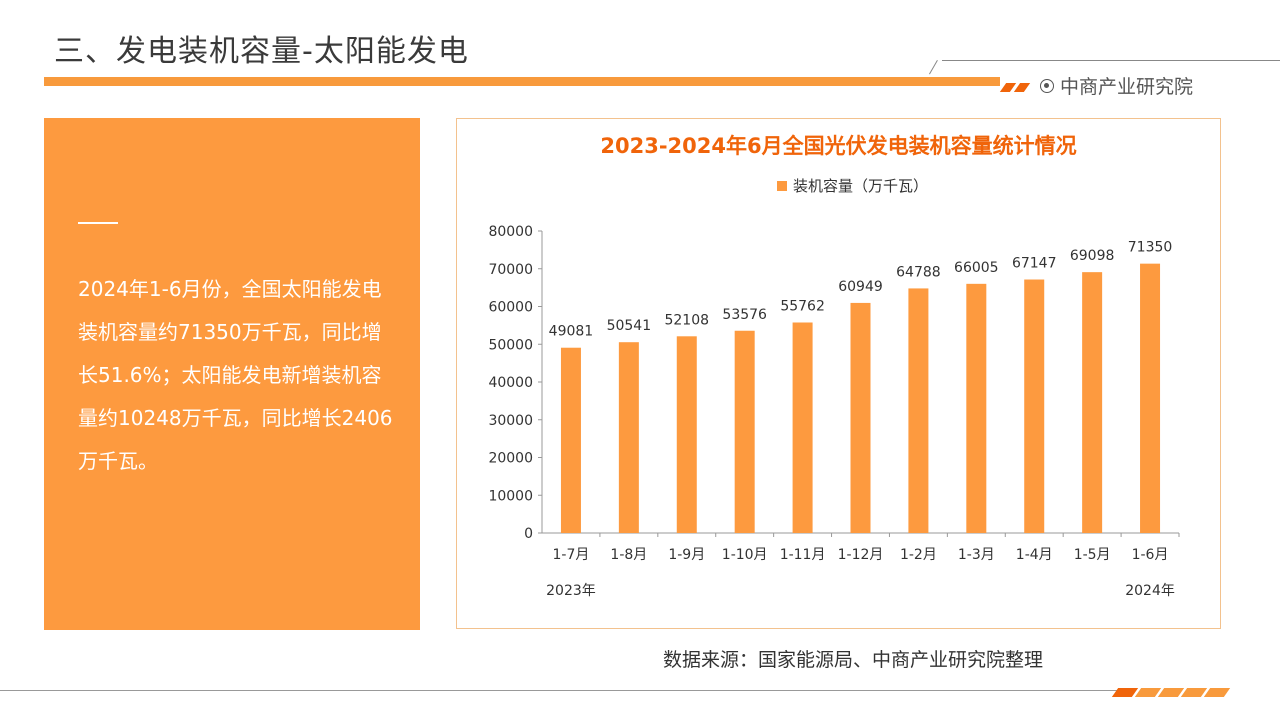 Image resolution: width=1280 pixels, height=720 pixels. I want to click on legend-label: 装机容量（万千瓦）, so click(861, 186).